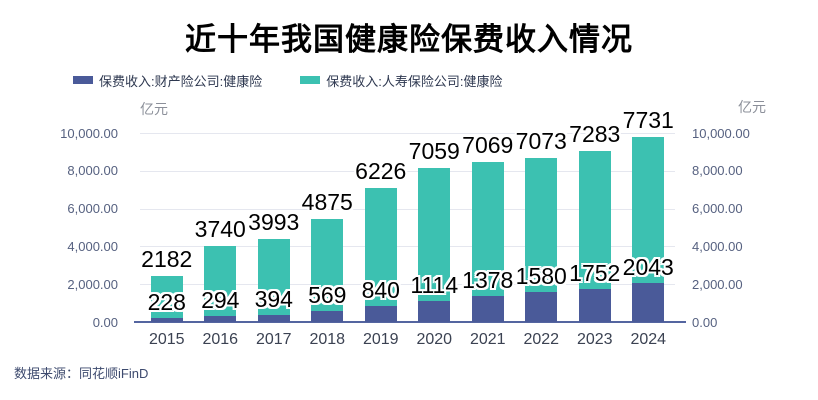 This screenshot has height=400, width=818. I want to click on value-label-property: 1114, so click(434, 284).